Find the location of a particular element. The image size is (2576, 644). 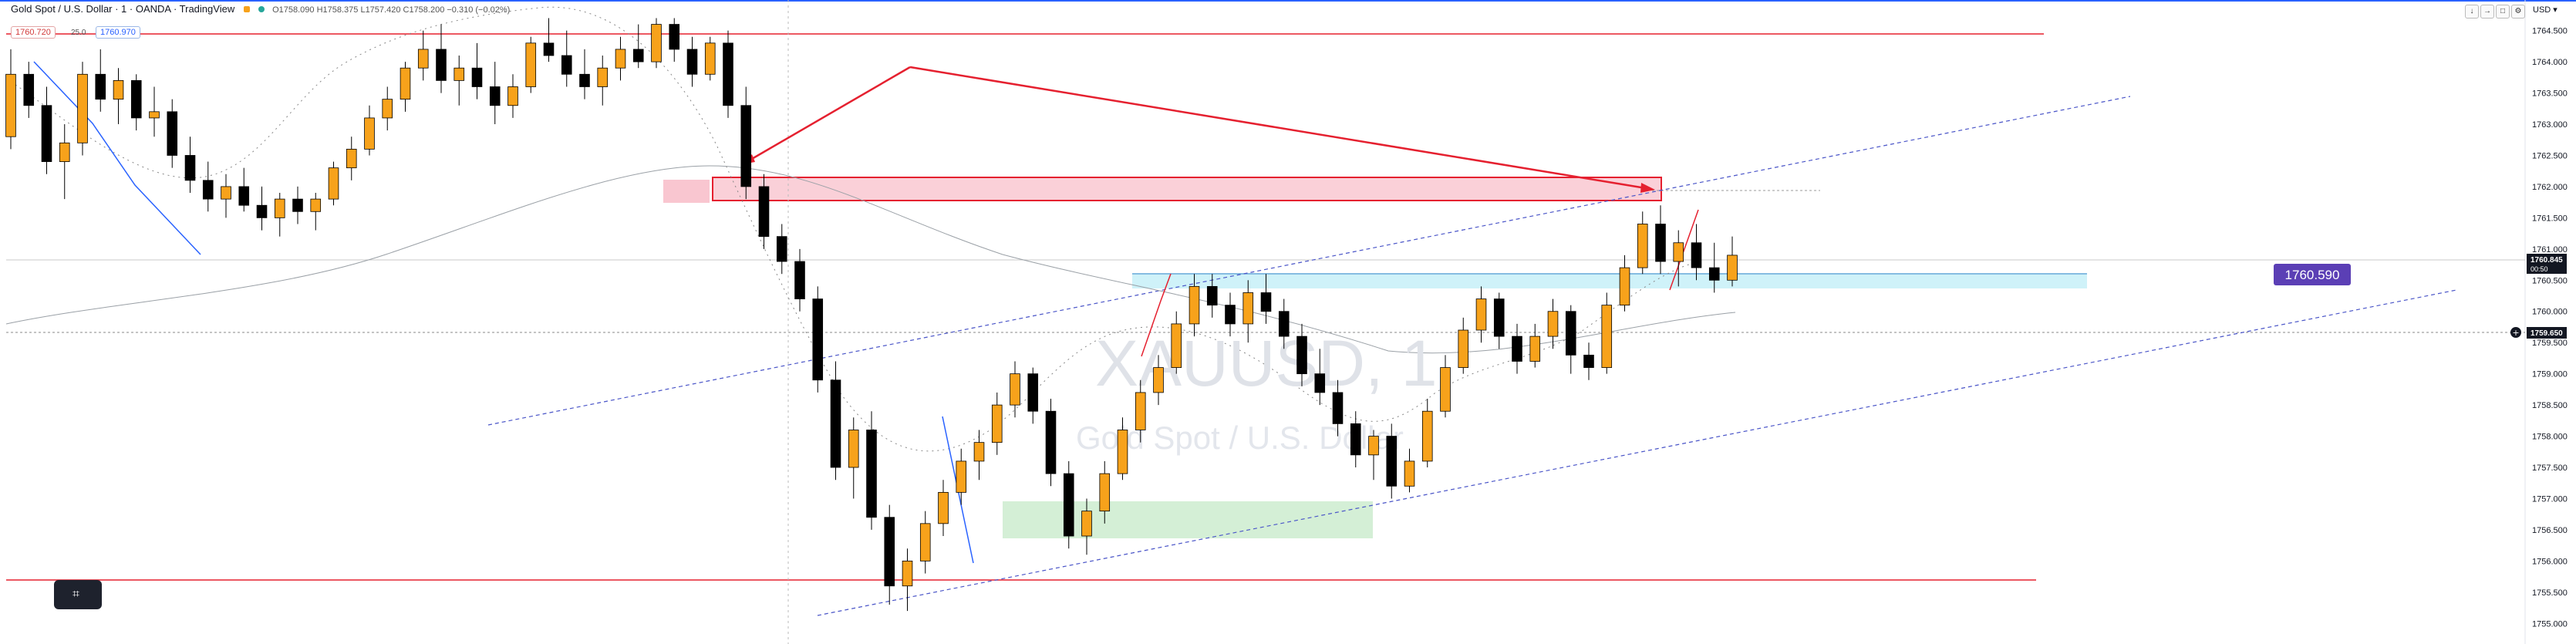

price-tick-label: 1761.000 is located at coordinates (2550, 250).